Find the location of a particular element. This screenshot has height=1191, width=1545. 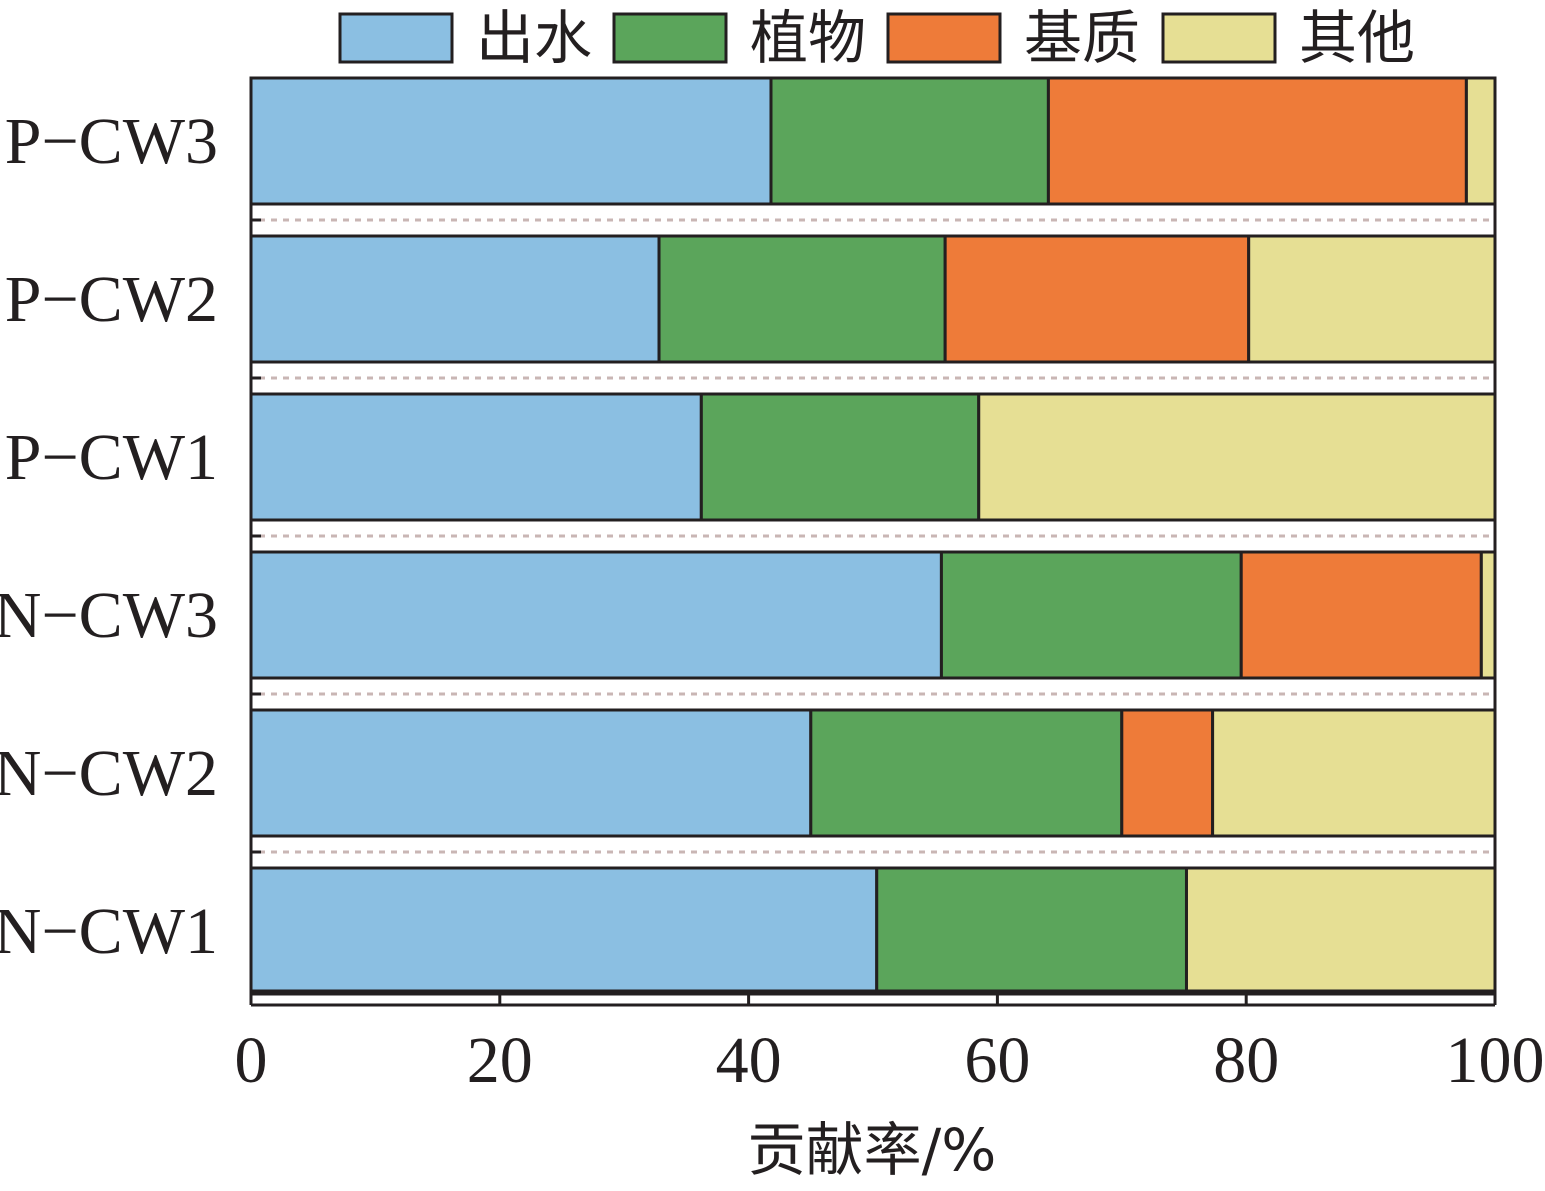

y-tick-label: N−CW2 is located at coordinates (109, 773).